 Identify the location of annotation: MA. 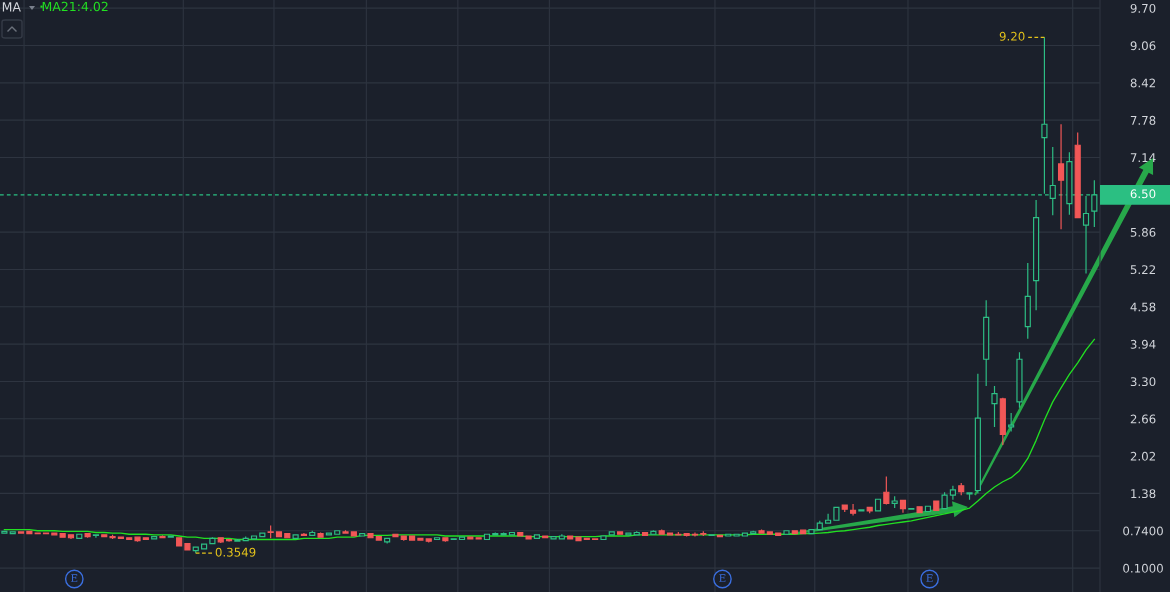
(11, 7).